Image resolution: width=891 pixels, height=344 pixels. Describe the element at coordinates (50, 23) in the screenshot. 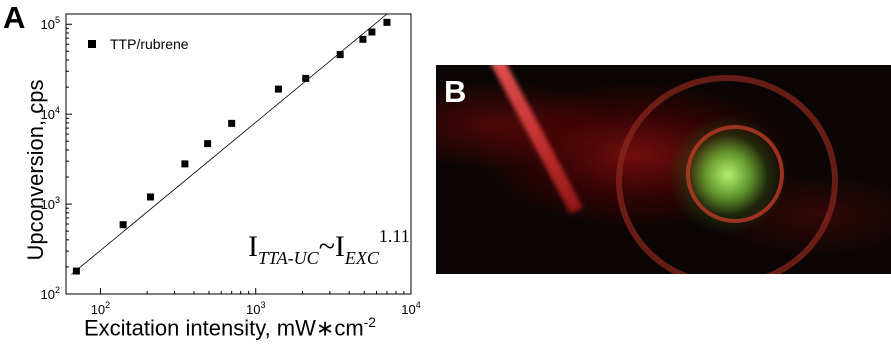

I see `y-tick-label-3: 10⁵` at that location.